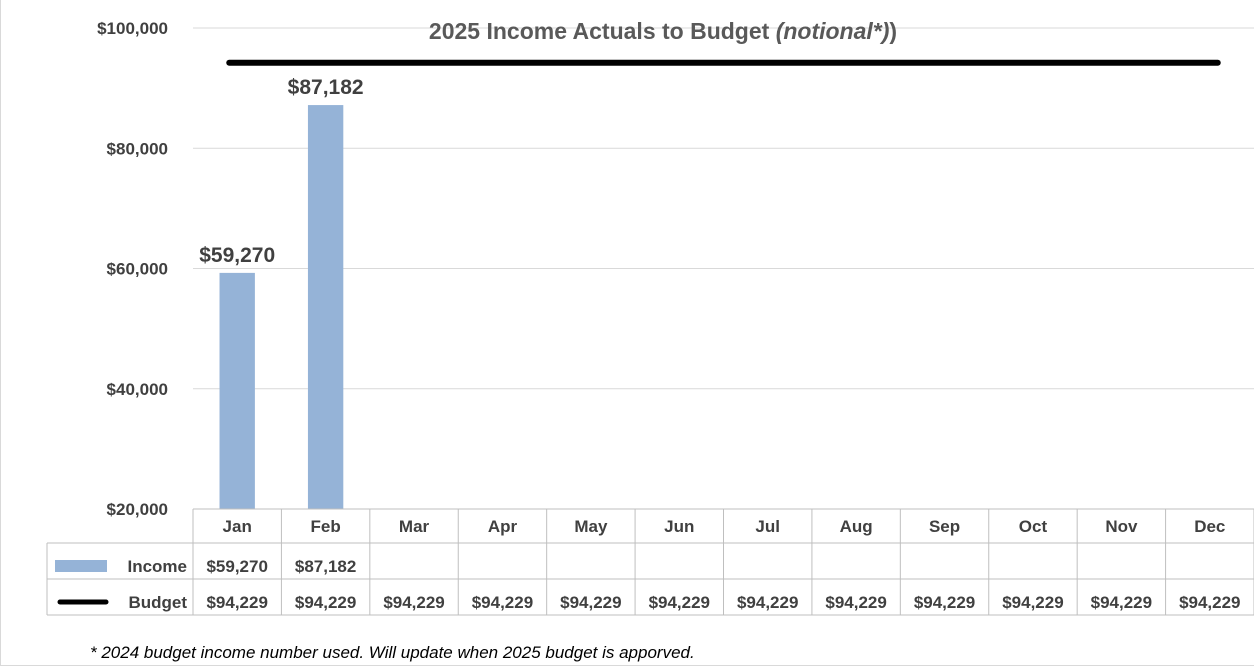  What do you see at coordinates (414, 526) in the screenshot?
I see `x-category-label: Mar` at bounding box center [414, 526].